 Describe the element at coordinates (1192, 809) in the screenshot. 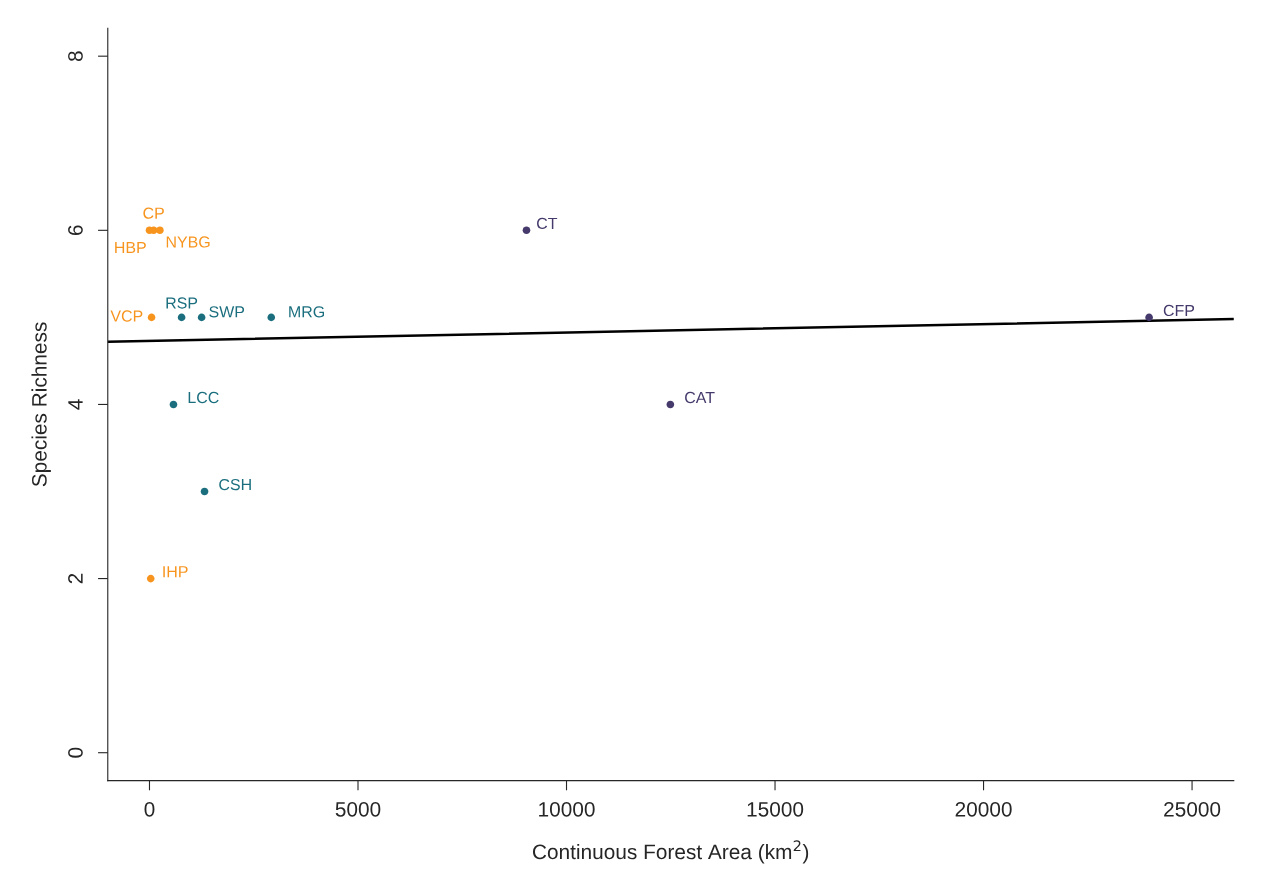

I see `x-tick-label: 25000` at that location.